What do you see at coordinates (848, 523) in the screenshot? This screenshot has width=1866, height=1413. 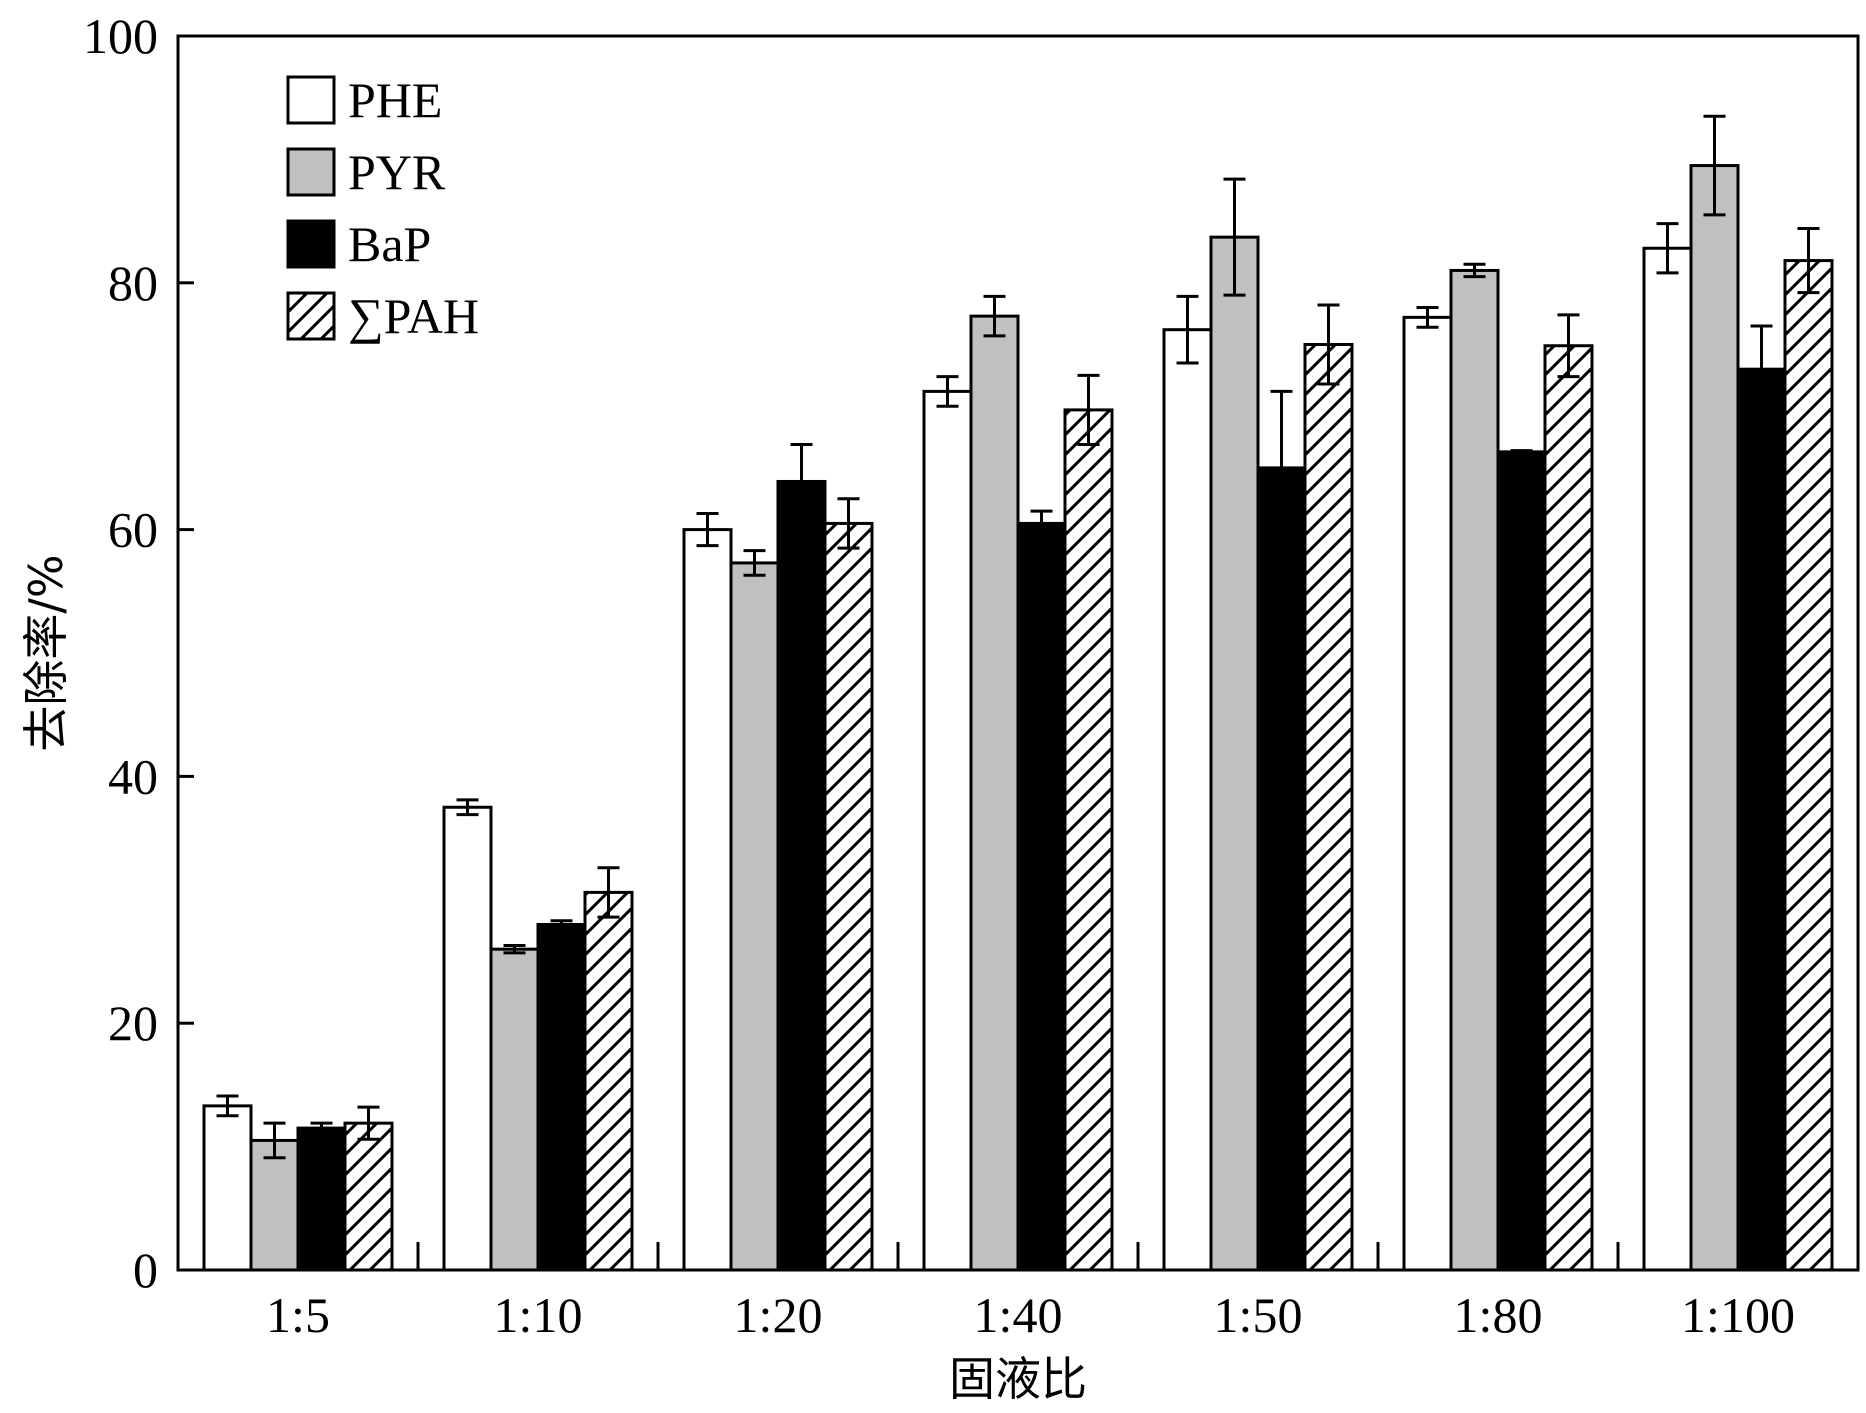 I see `error-bar-∑PAH-1:20` at bounding box center [848, 523].